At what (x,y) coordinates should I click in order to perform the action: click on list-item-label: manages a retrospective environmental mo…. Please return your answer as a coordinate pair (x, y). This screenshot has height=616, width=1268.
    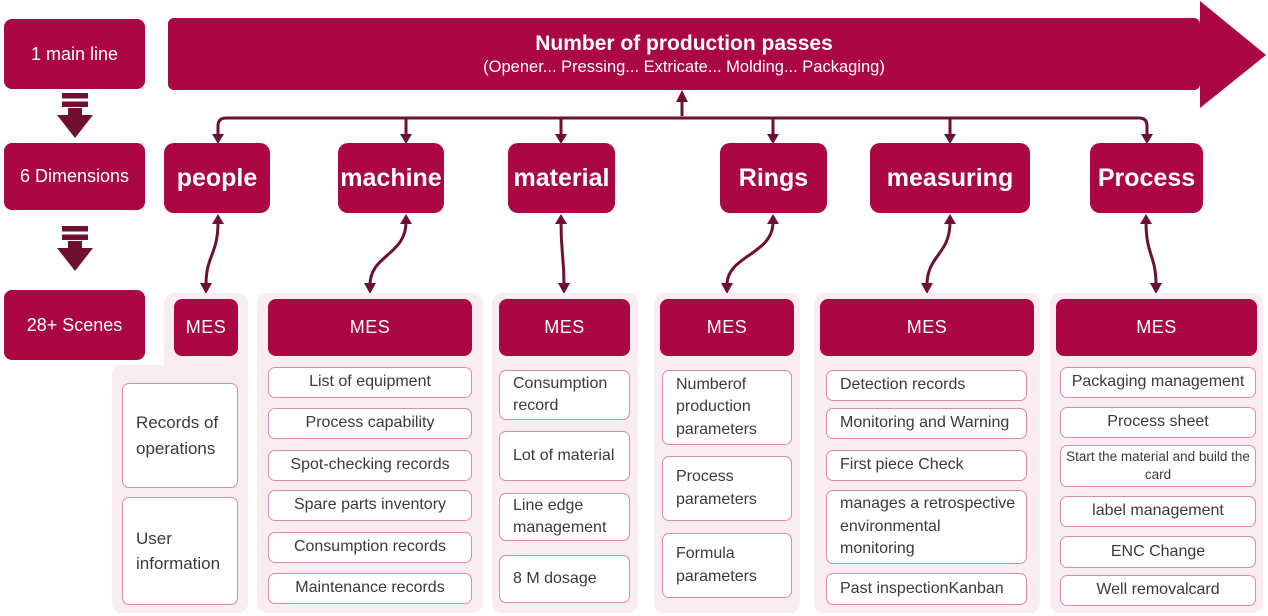
    Looking at the image, I should click on (928, 526).